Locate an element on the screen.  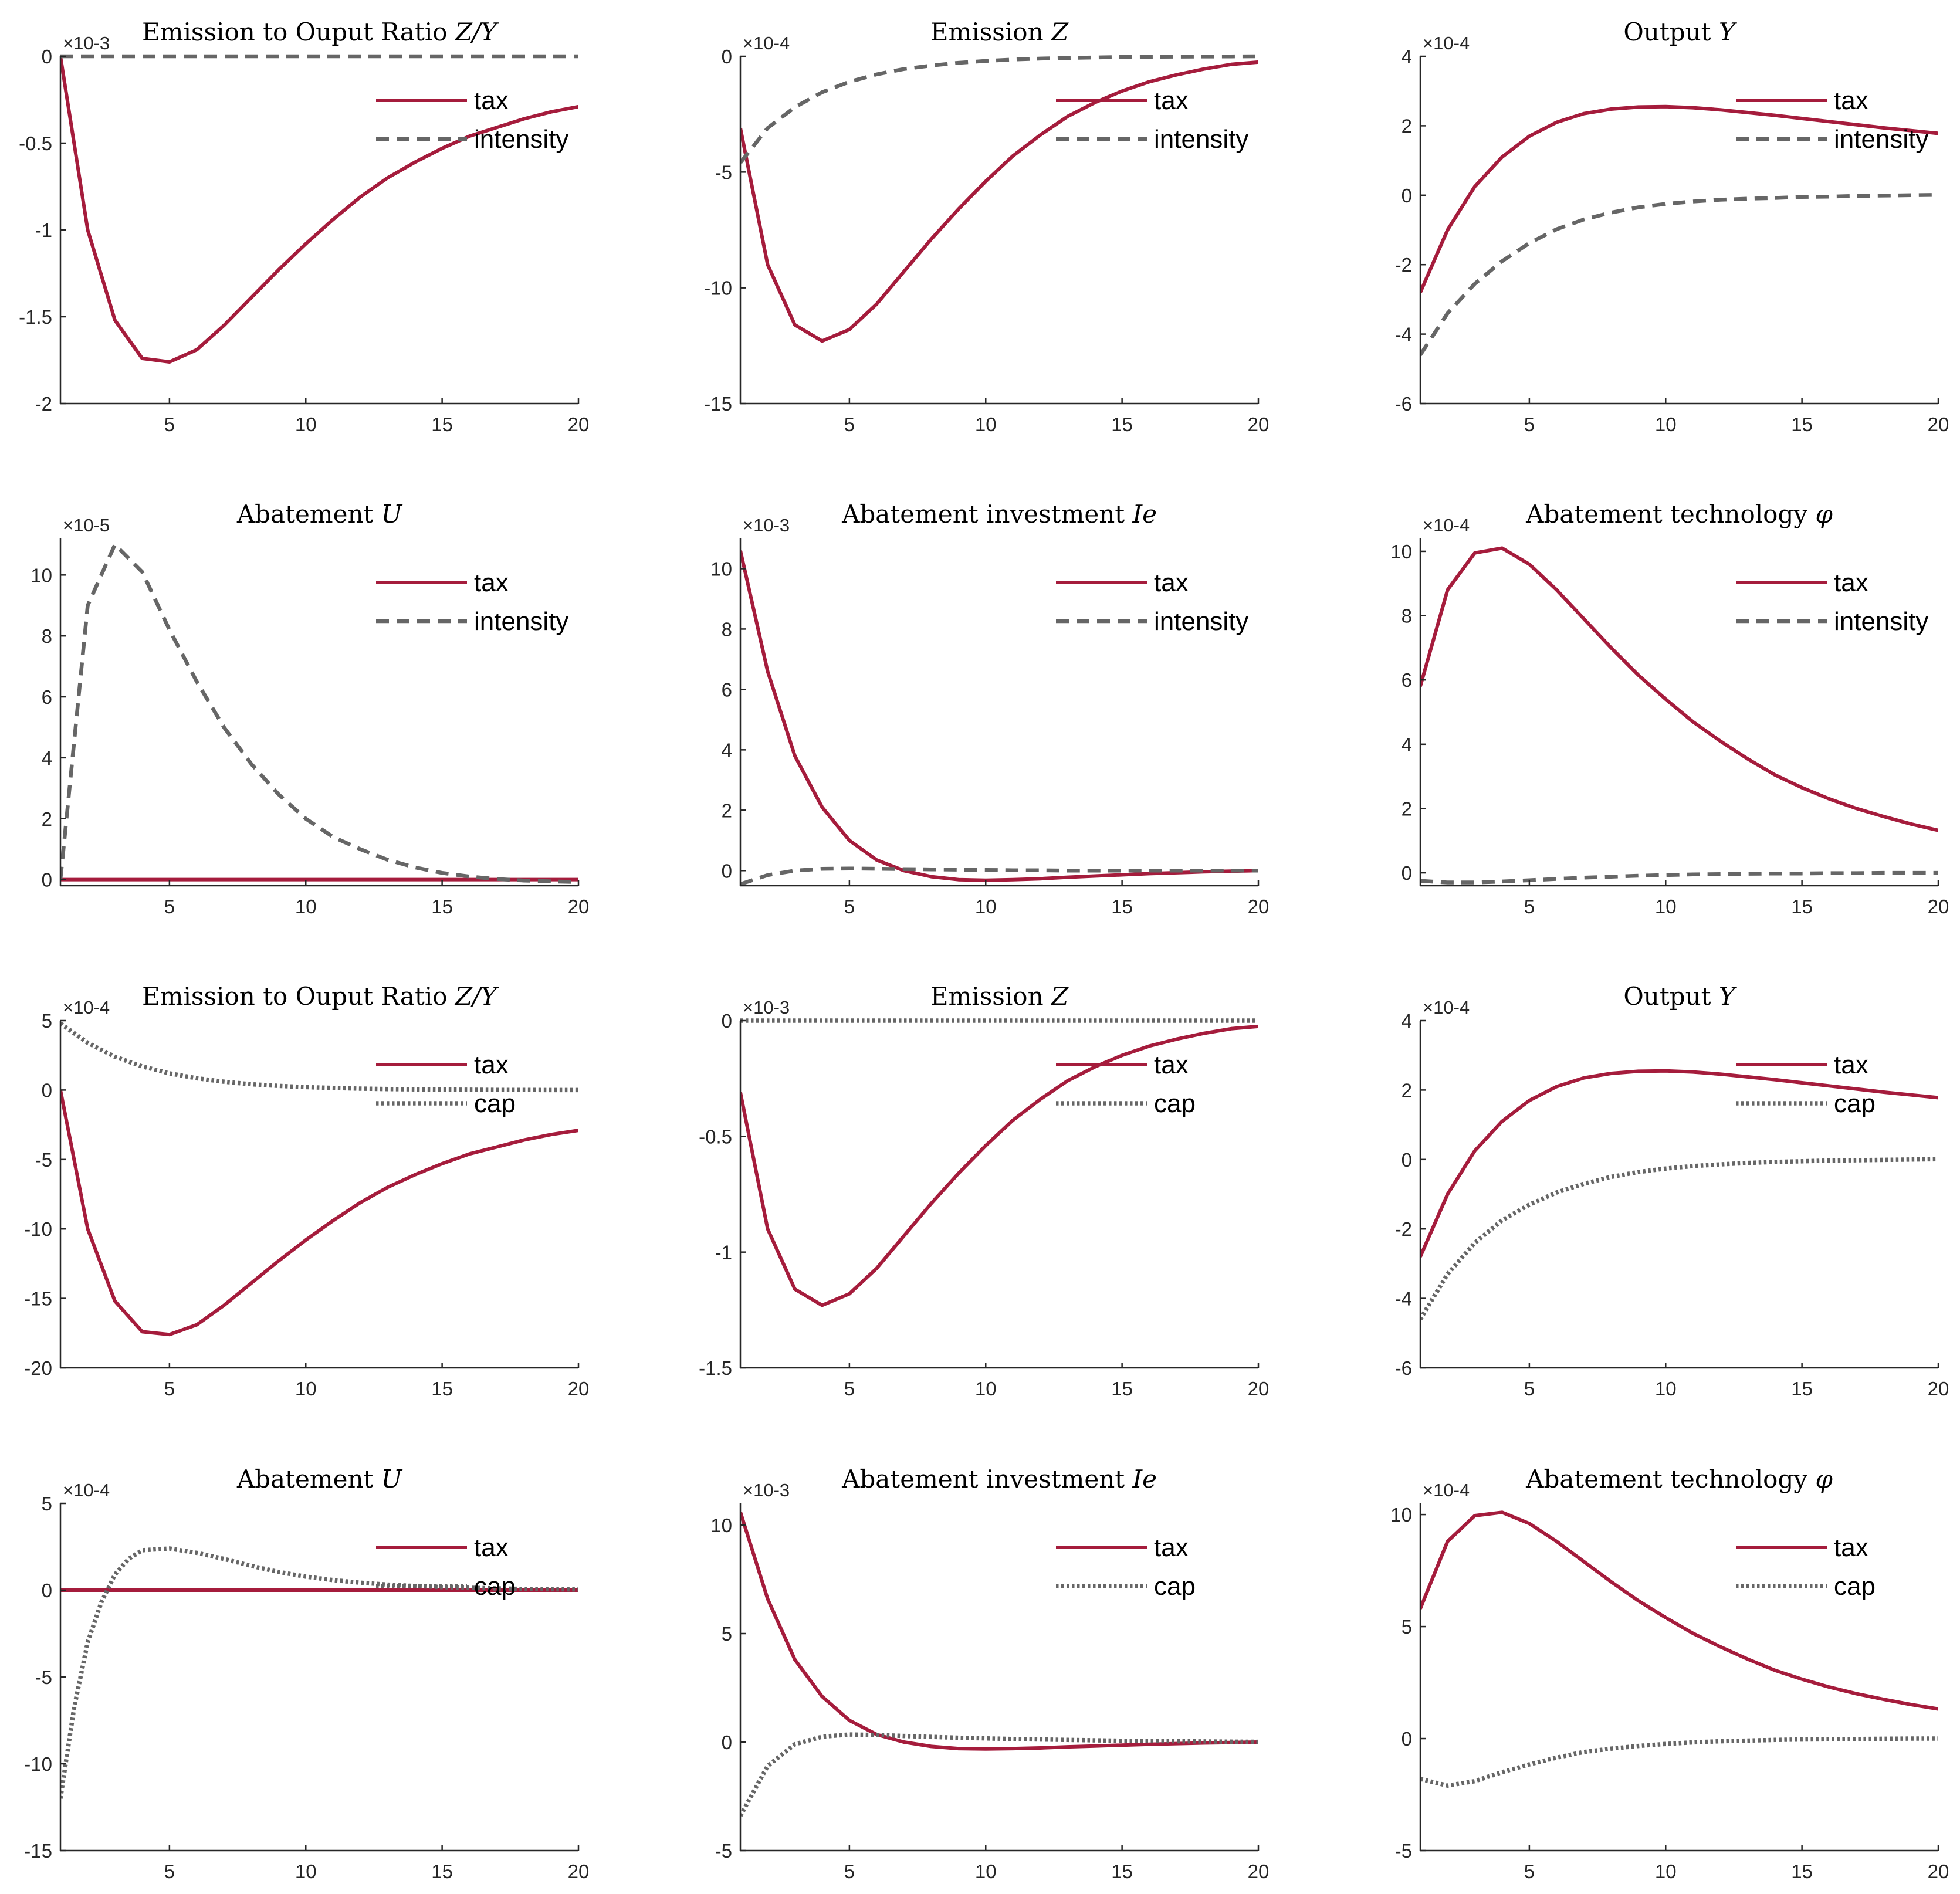
chart-title-math: Z is located at coordinates (1059, 997).